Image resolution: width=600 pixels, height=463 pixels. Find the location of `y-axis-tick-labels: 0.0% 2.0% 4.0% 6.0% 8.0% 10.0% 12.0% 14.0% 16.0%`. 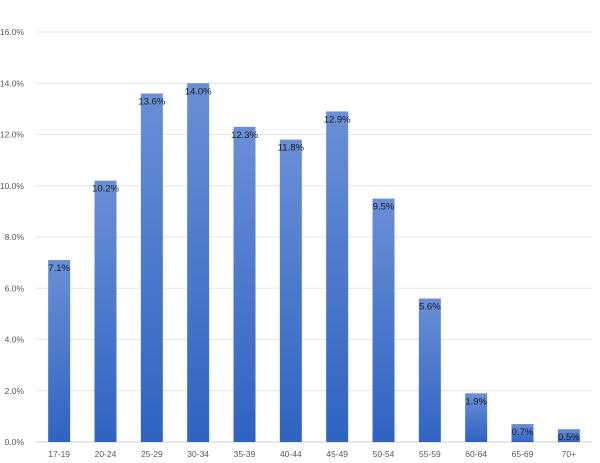

y-axis-tick-labels: 0.0% 2.0% 4.0% 6.0% 8.0% 10.0% 12.0% 14.0% 16.0% is located at coordinates (12, 237).